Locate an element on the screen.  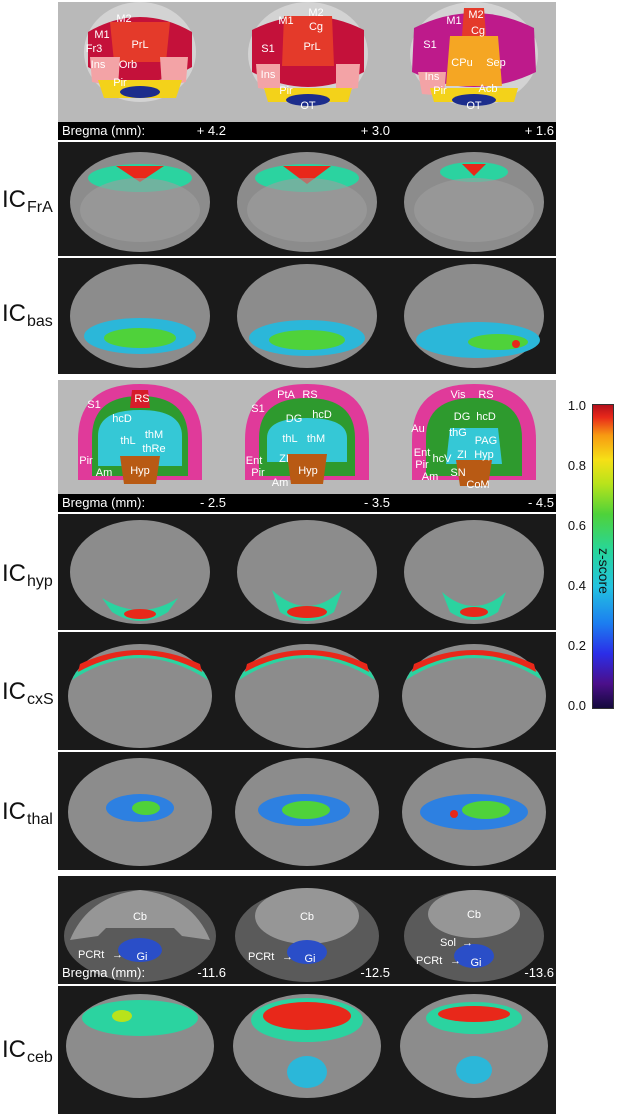
atlas-label: Cb is located at coordinates (140, 917).